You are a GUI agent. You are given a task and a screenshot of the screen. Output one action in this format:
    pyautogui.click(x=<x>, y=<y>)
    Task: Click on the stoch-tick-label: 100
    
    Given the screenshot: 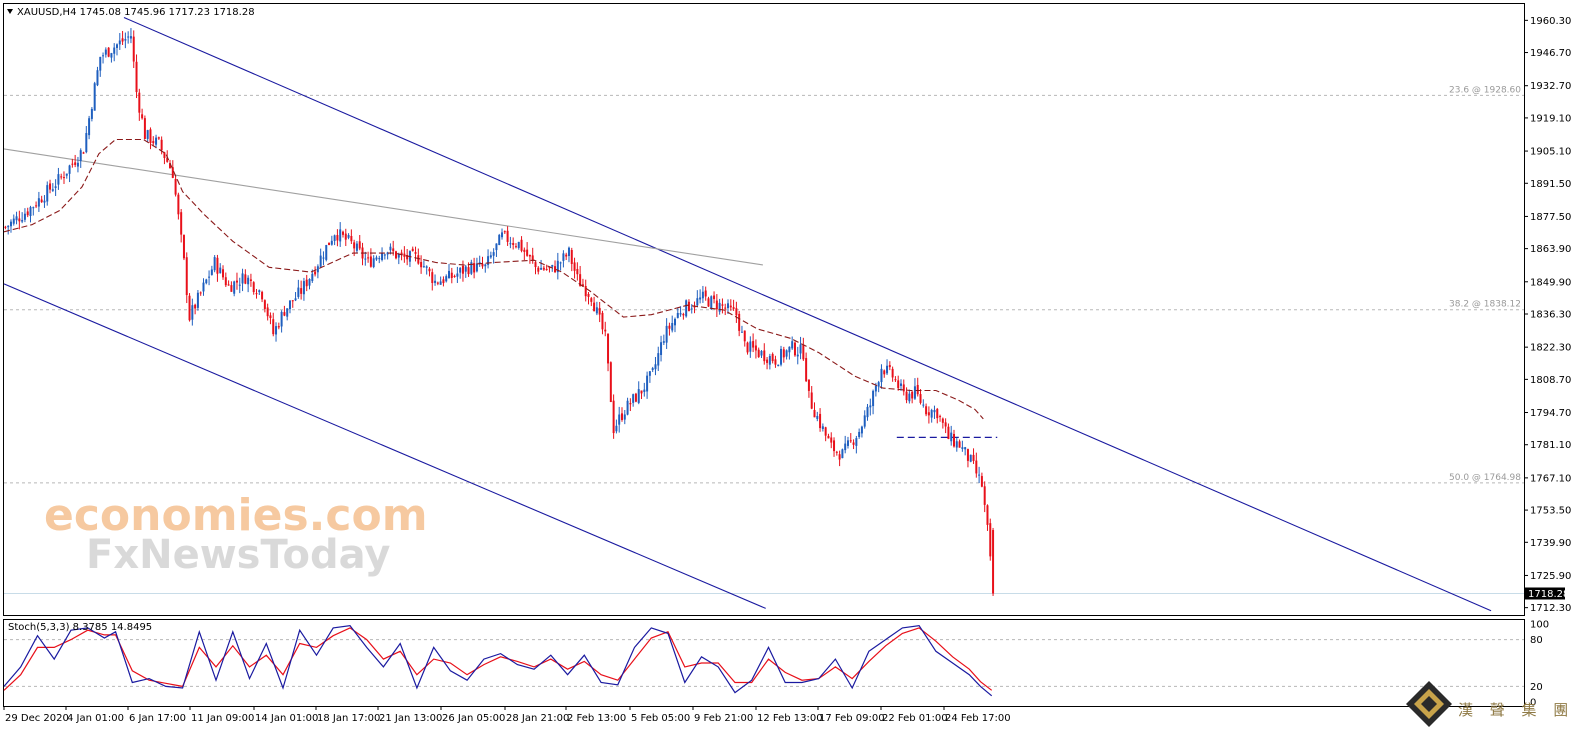 What is the action you would take?
    pyautogui.click(x=1539, y=625)
    